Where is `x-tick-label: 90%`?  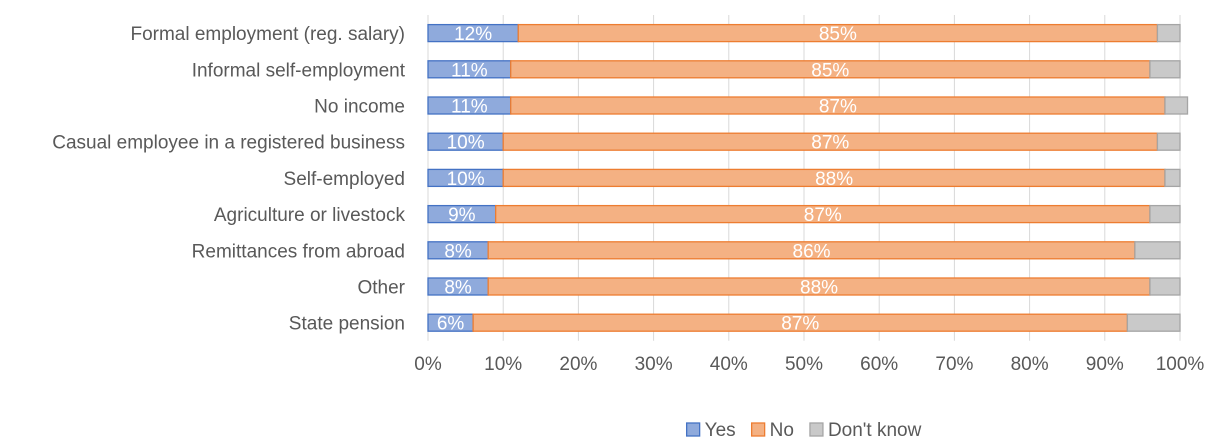
x-tick-label: 90% is located at coordinates (1105, 364).